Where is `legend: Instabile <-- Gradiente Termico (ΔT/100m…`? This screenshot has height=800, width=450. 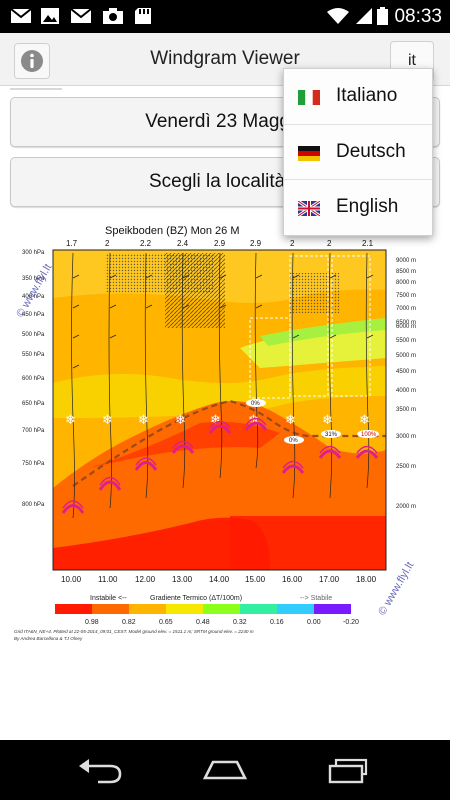
legend: Instabile <-- Gradiente Termico (ΔT/100m… is located at coordinates (207, 610).